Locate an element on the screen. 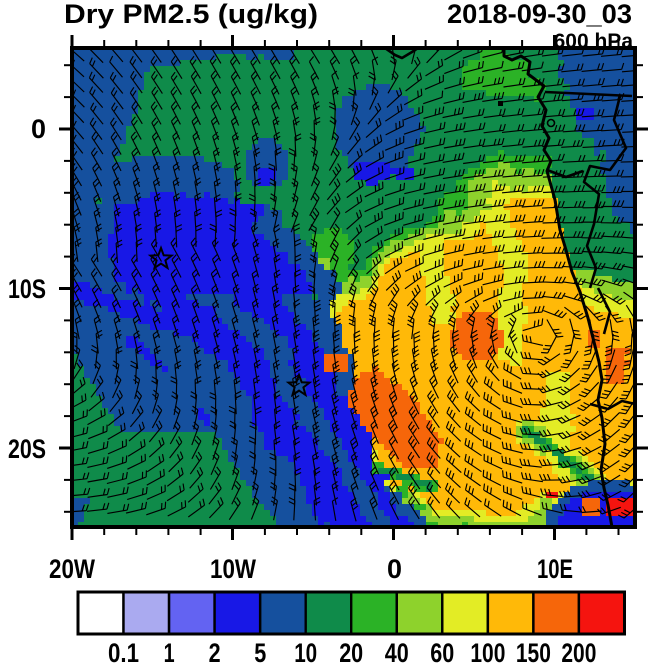 The height and width of the screenshot is (672, 650). svg-text: 10S is located at coordinates (27, 289).